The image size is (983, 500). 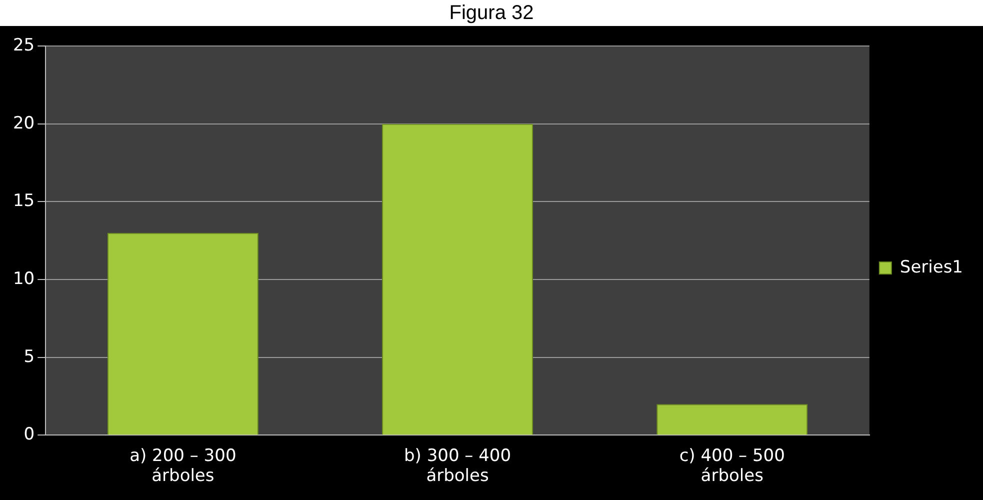 I want to click on y-tick-label: 15, so click(x=23, y=201).